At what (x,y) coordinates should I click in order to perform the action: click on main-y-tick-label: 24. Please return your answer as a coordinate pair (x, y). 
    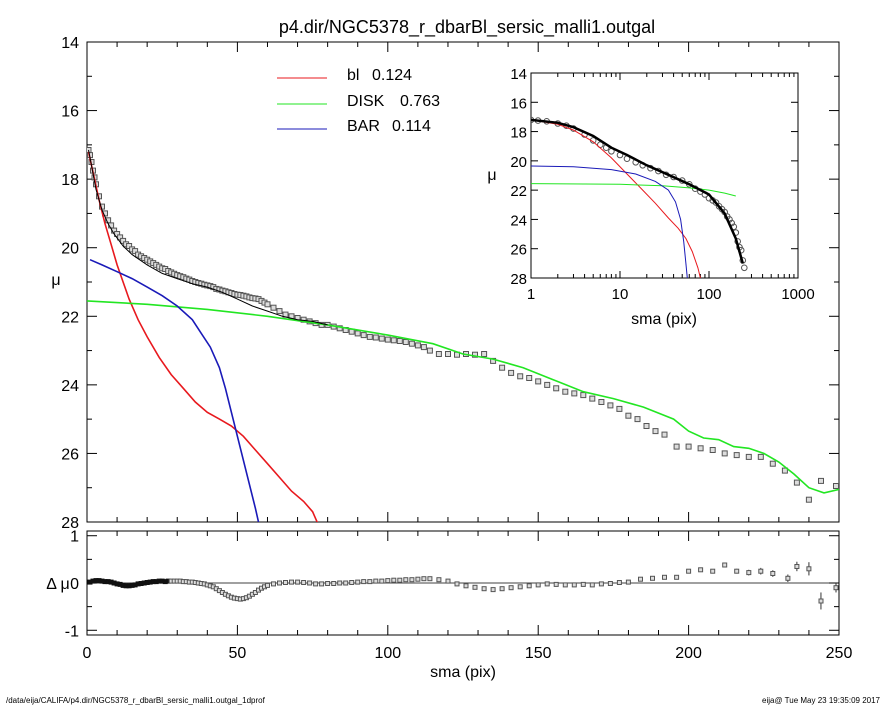
    Looking at the image, I should click on (70, 386).